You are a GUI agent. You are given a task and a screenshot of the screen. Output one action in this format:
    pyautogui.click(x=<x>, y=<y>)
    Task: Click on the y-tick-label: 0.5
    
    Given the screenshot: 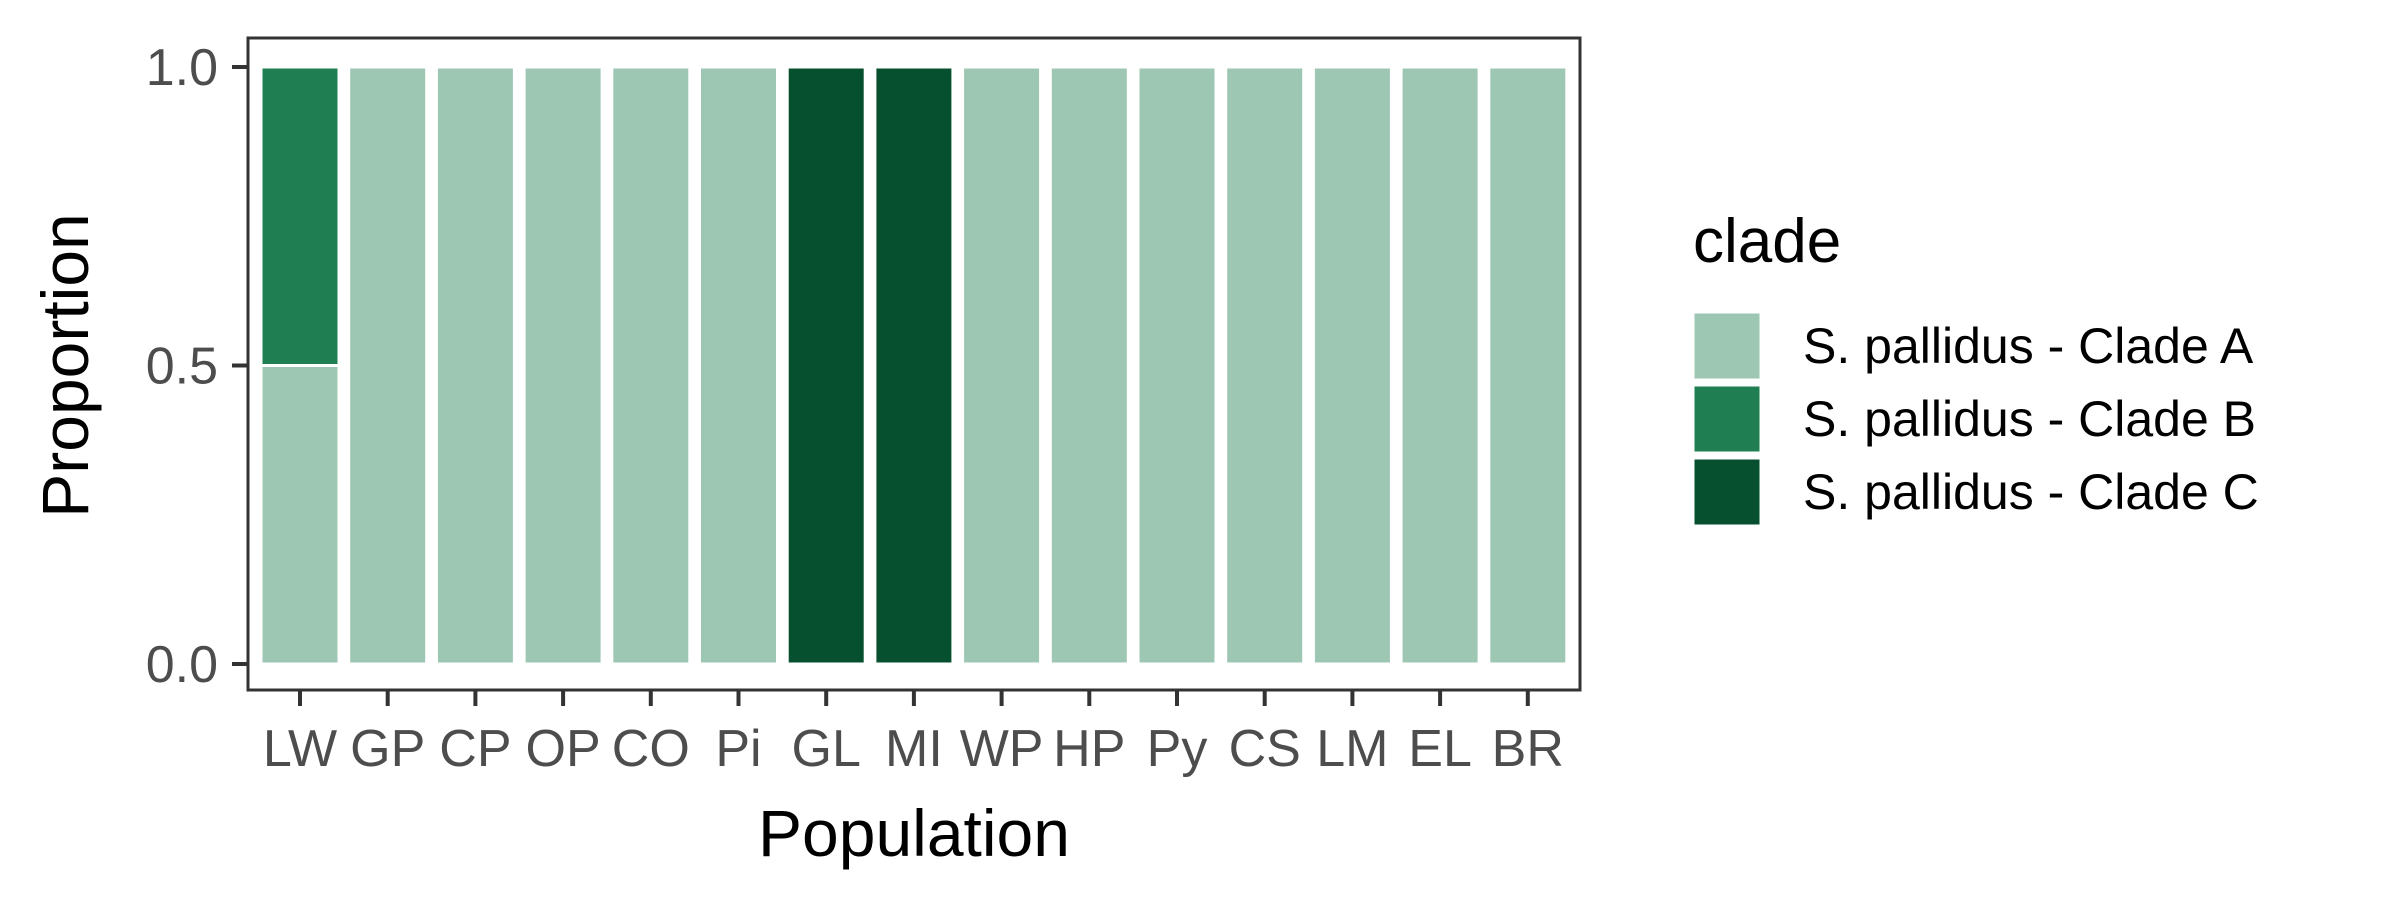 What is the action you would take?
    pyautogui.click(x=182, y=367)
    